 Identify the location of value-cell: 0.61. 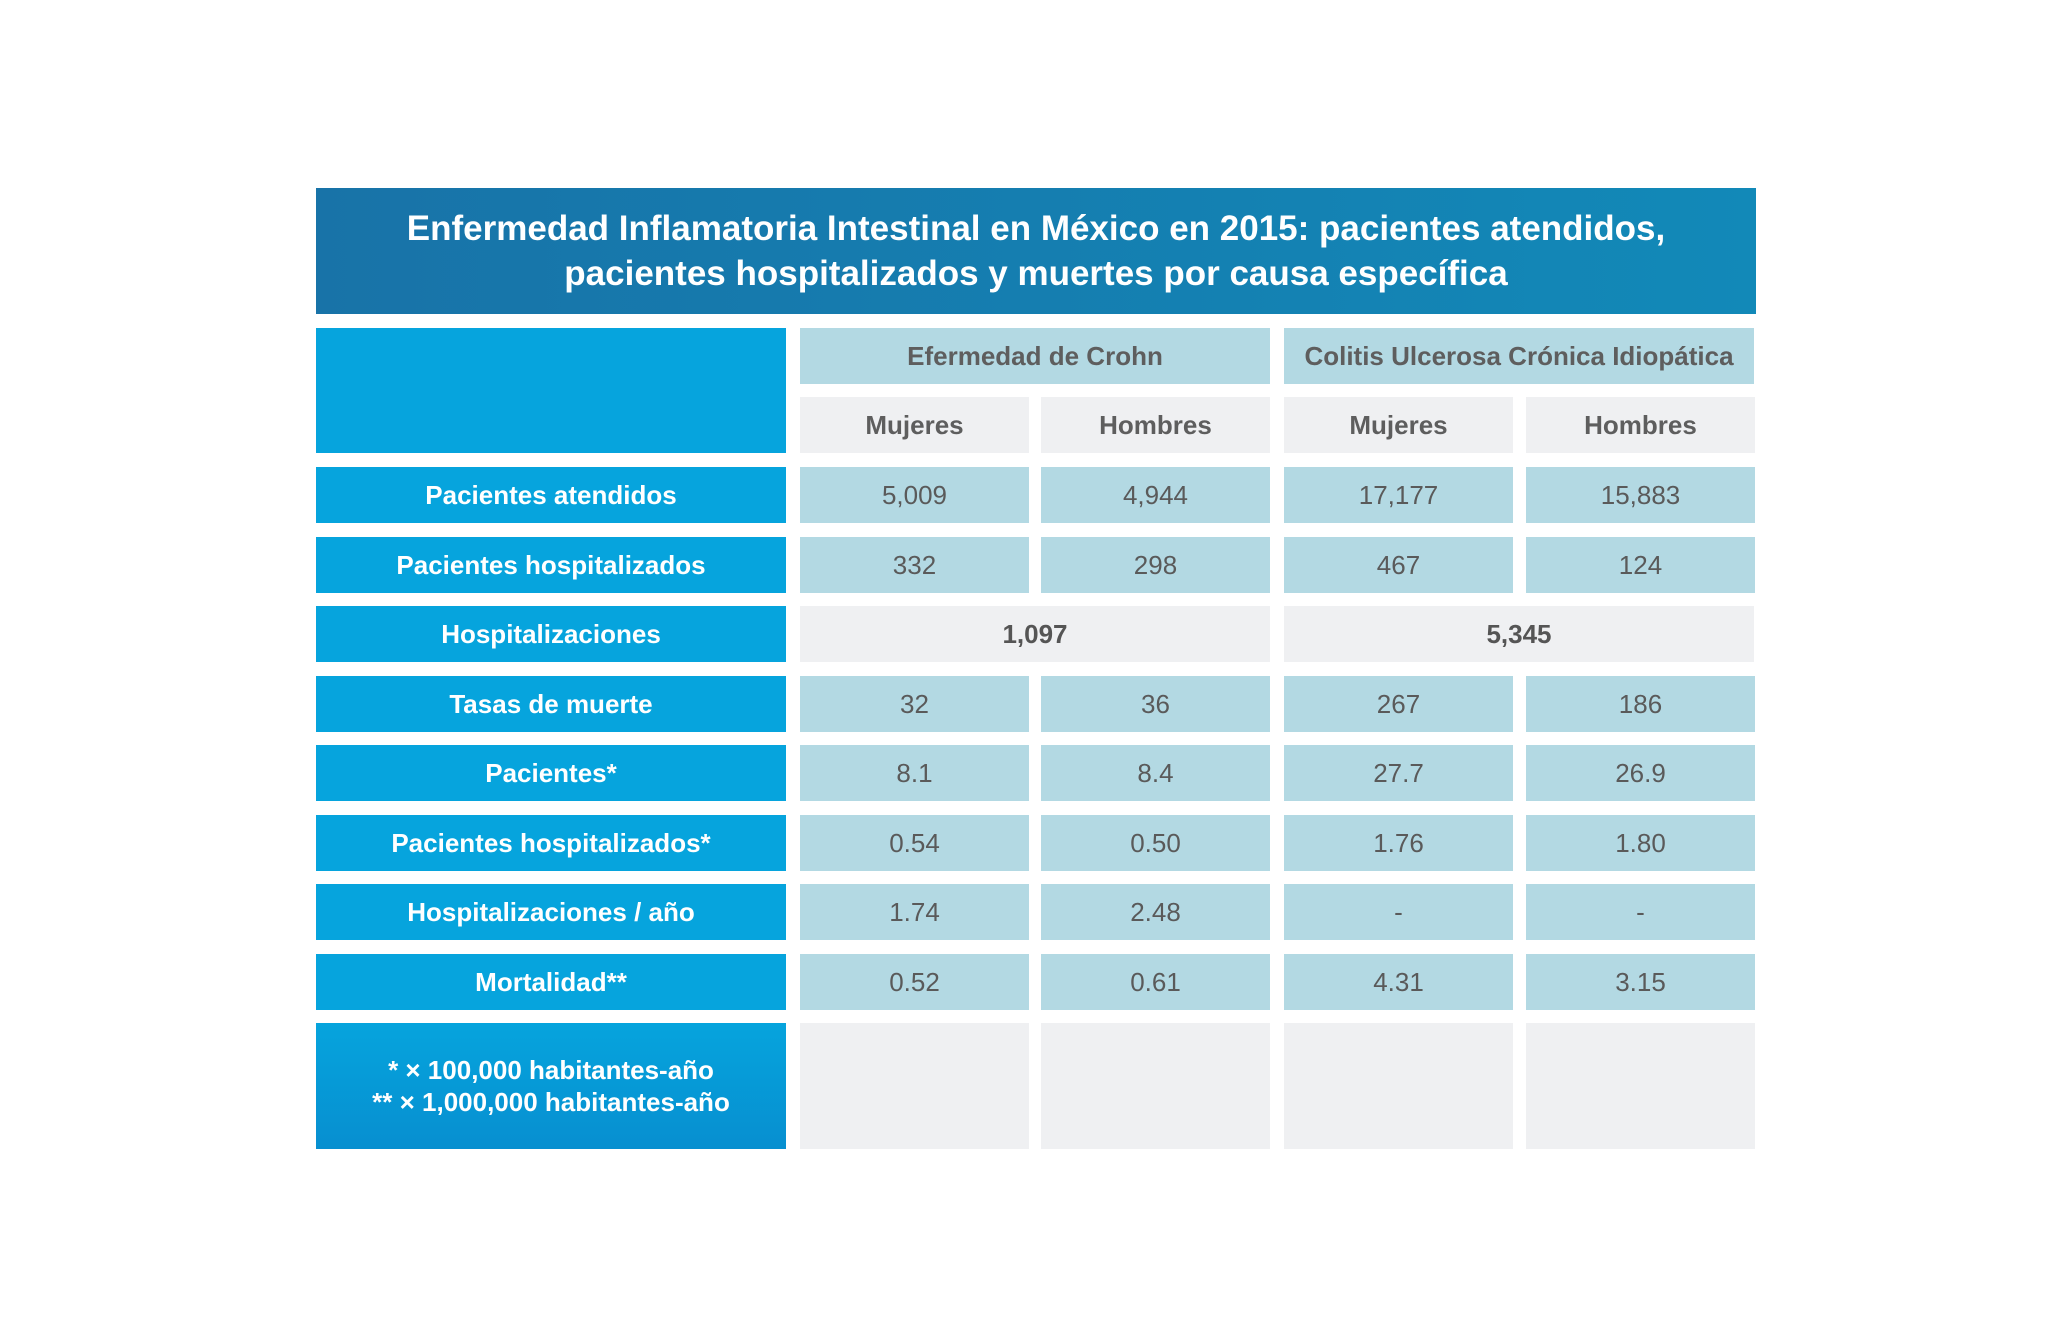
(1155, 982).